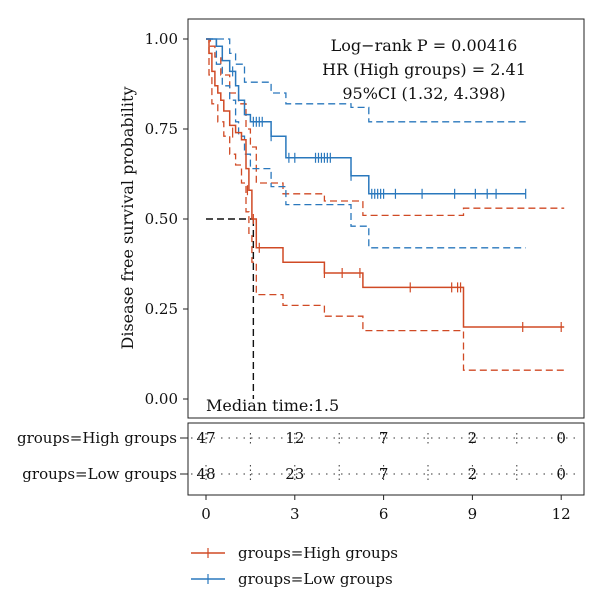 The image size is (600, 613). I want to click on legend-label: groups=High groups, so click(318, 553).